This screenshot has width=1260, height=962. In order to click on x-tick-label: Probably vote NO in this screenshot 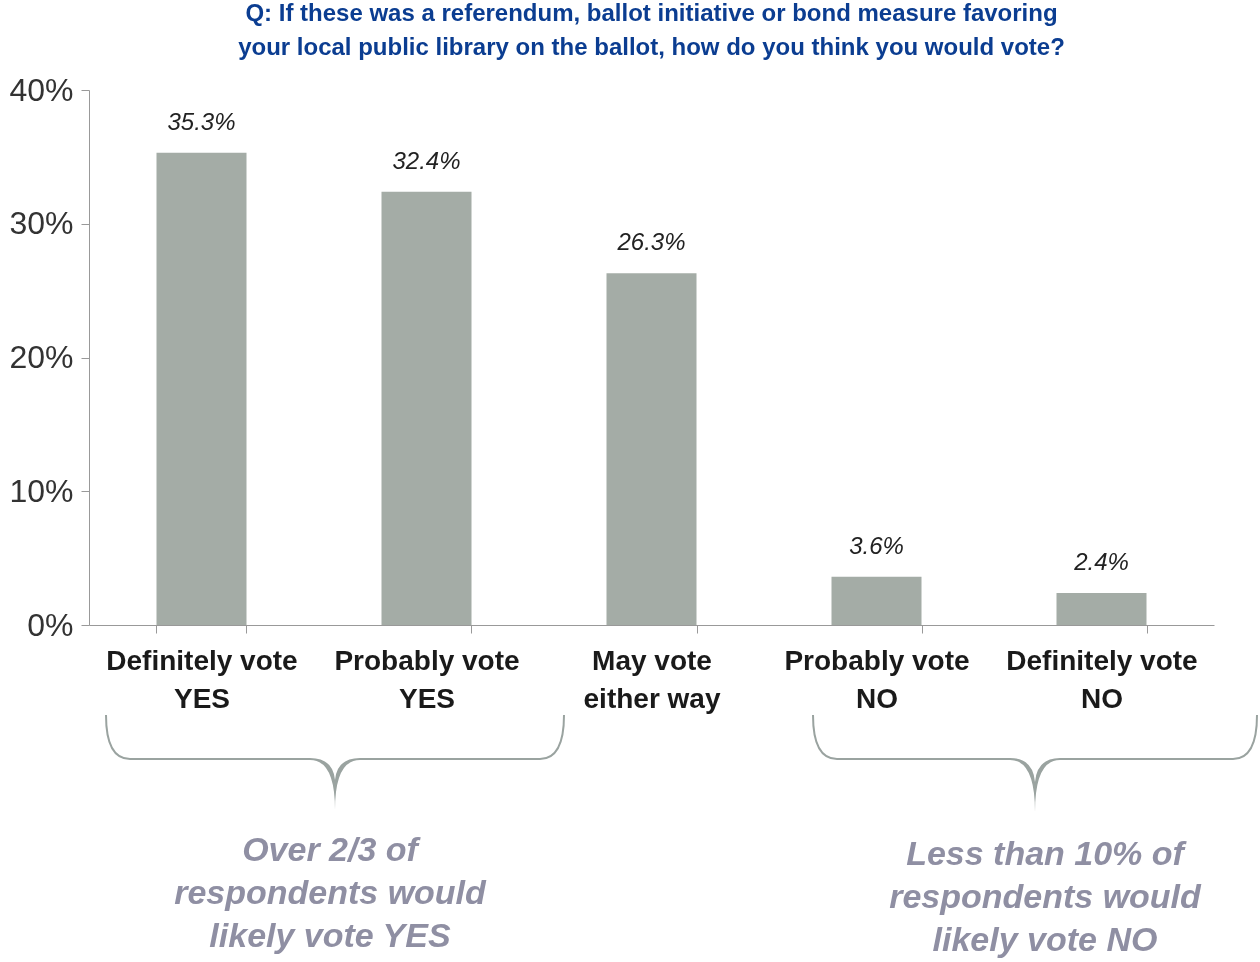, I will do `click(877, 679)`.